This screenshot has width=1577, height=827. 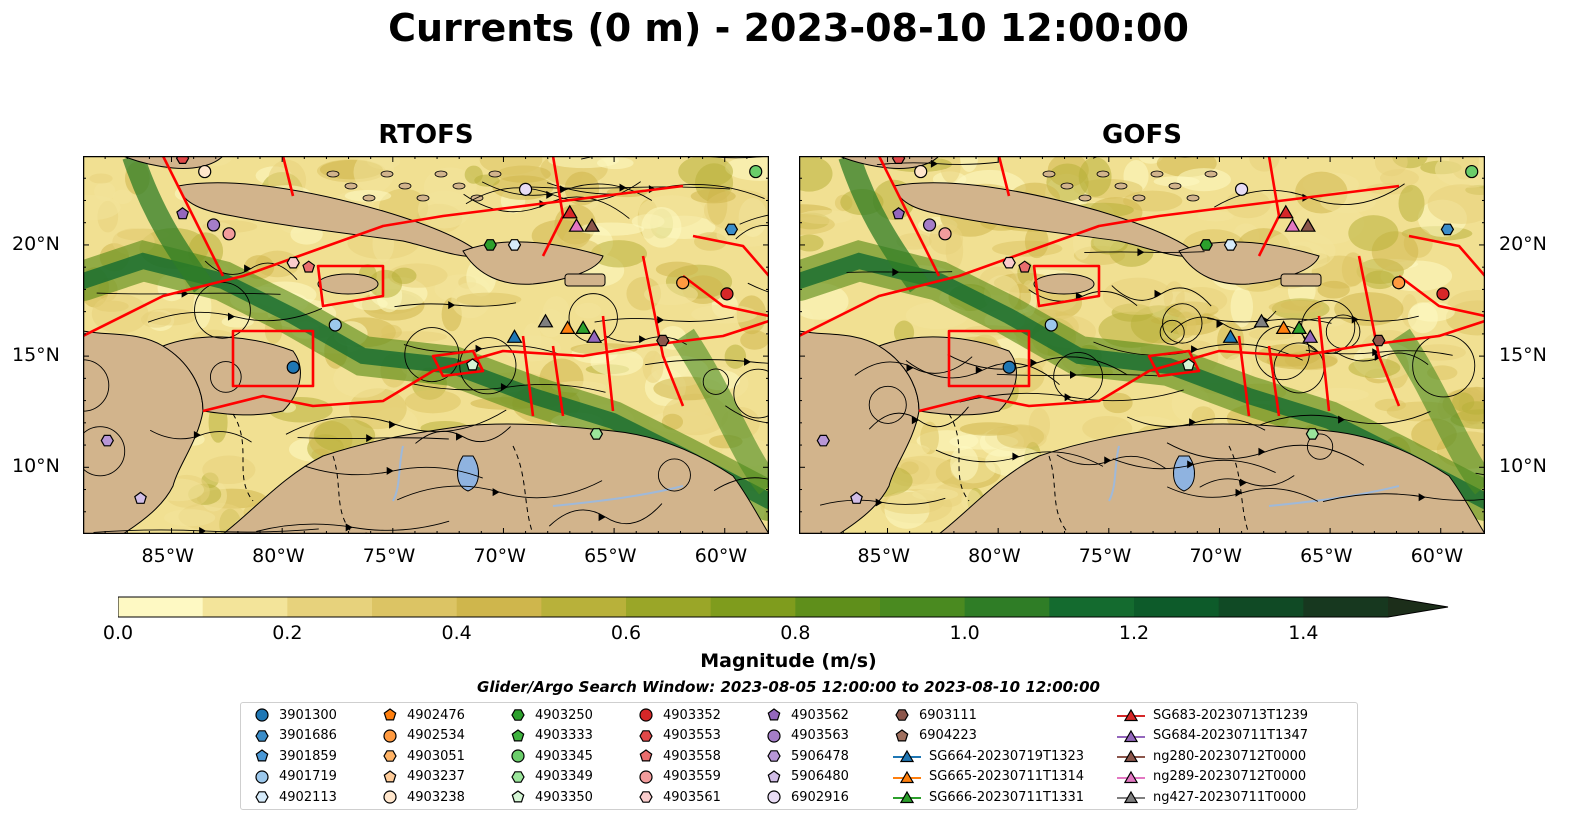 I want to click on legend-entry: 4903563, so click(x=807, y=736).